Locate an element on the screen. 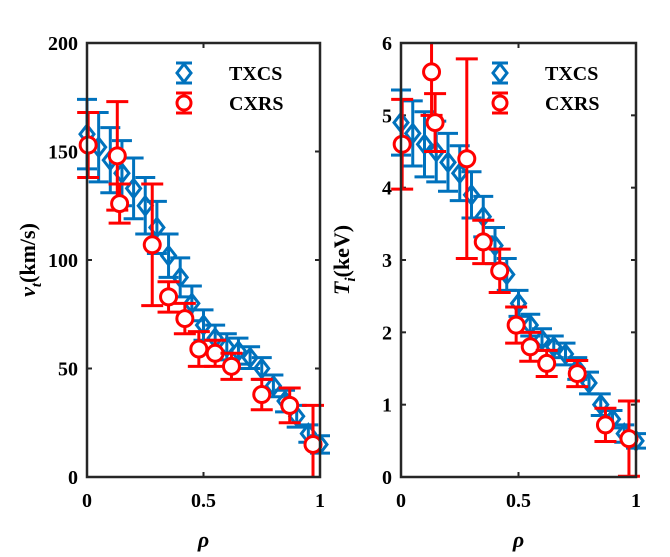 The image size is (670, 557). y-axis-label: vt(km/s) is located at coordinates (30, 260).